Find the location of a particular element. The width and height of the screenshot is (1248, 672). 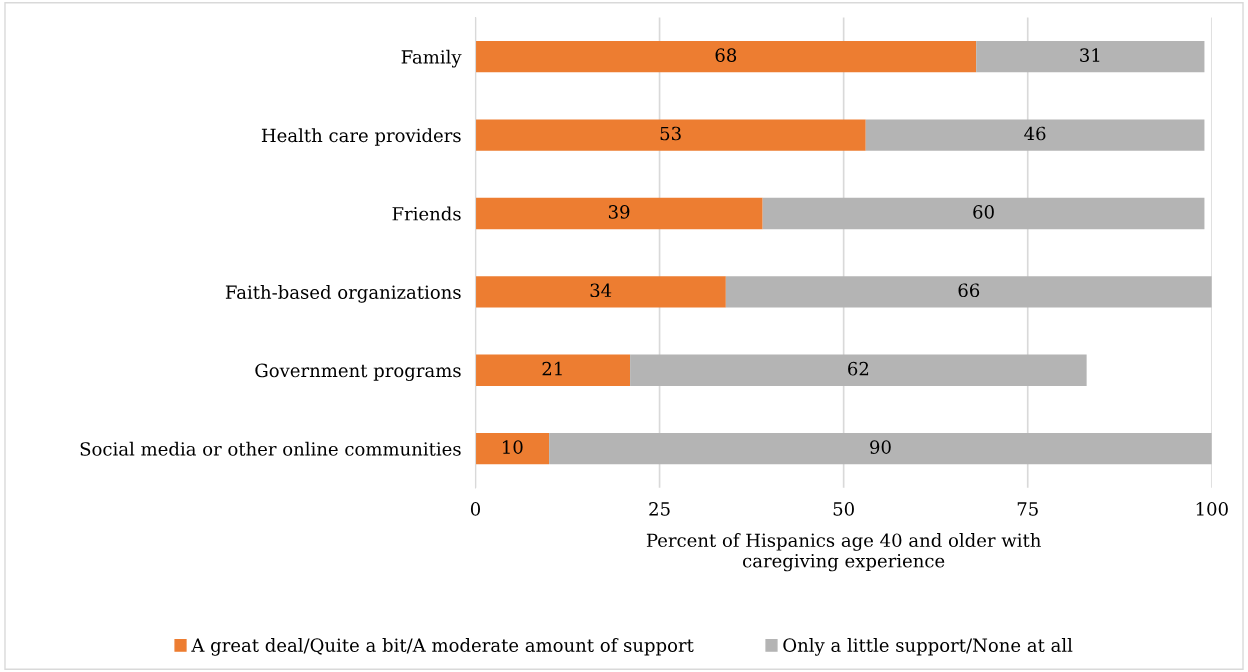

x-tick-label: 50 is located at coordinates (843, 509).